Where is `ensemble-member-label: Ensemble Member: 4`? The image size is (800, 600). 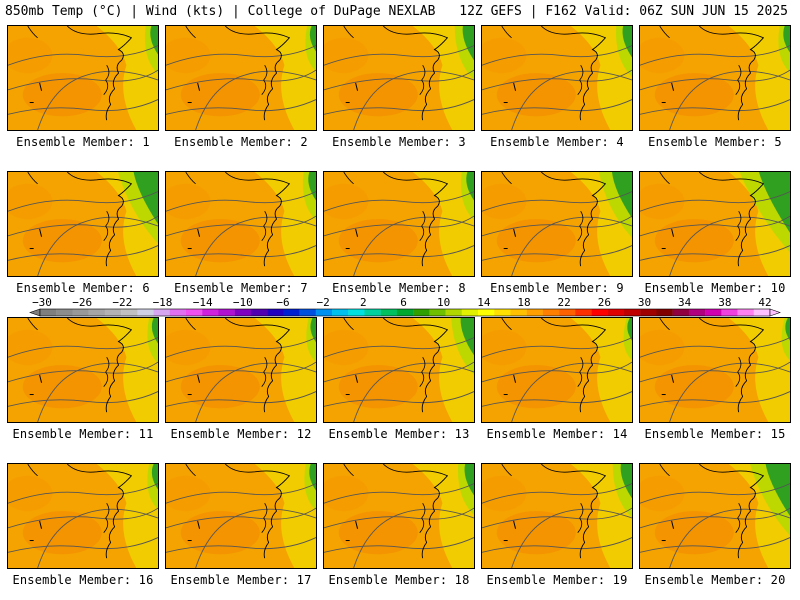 ensemble-member-label: Ensemble Member: 4 is located at coordinates (557, 142).